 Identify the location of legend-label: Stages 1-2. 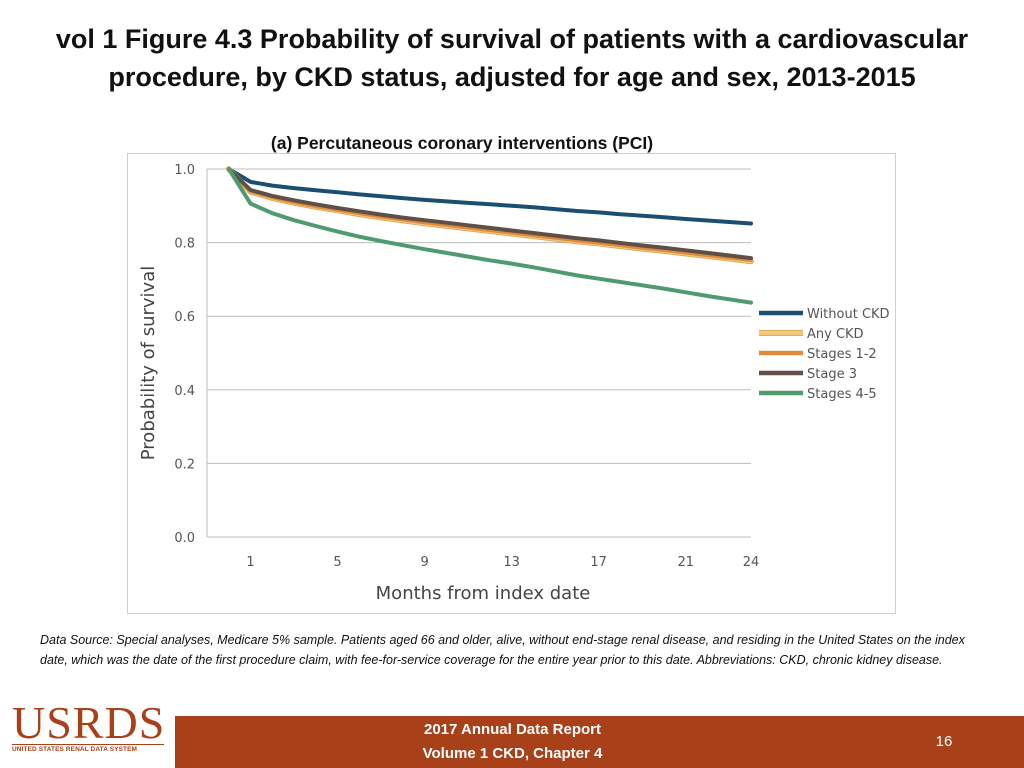
(842, 354).